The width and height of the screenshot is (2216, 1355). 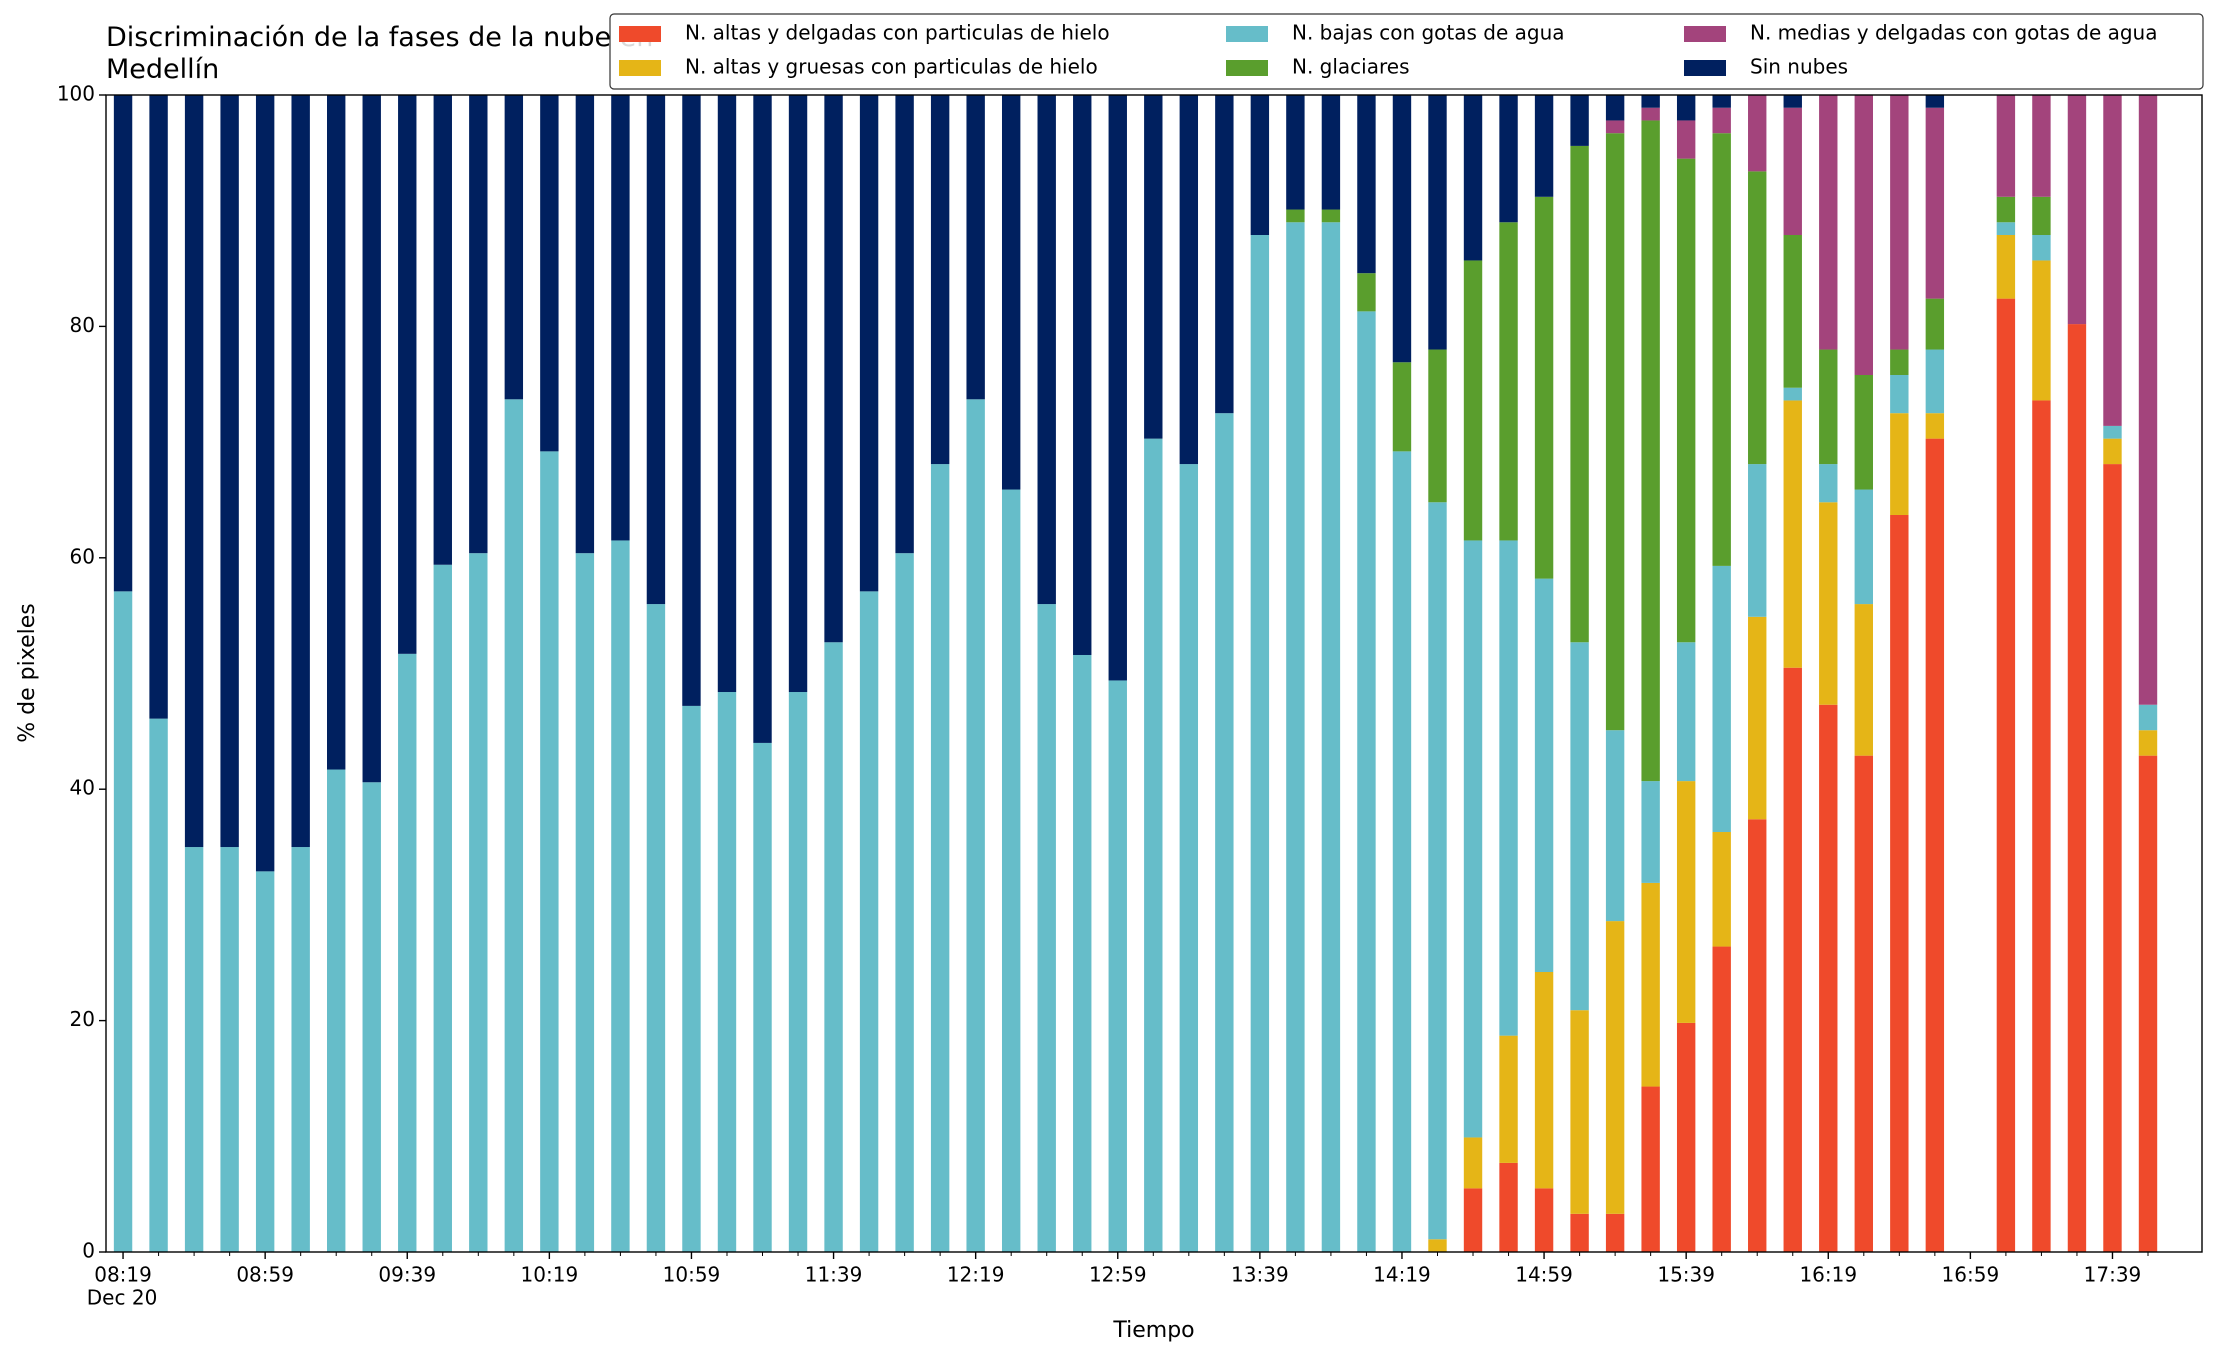 What do you see at coordinates (82, 325) in the screenshot?
I see `y-tick-label: 80` at bounding box center [82, 325].